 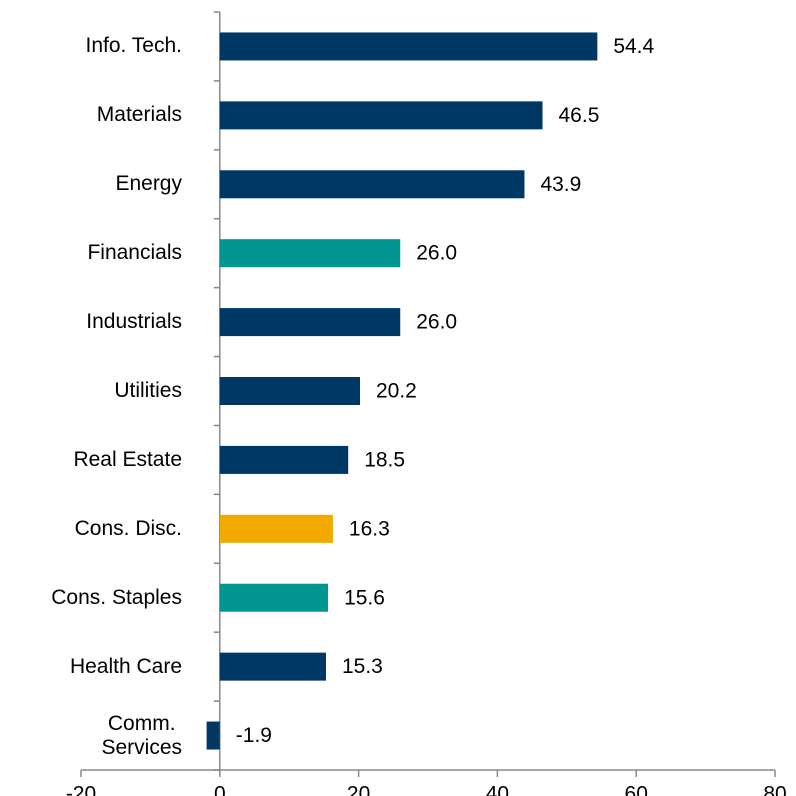 What do you see at coordinates (364, 597) in the screenshot?
I see `value-label: 15.6` at bounding box center [364, 597].